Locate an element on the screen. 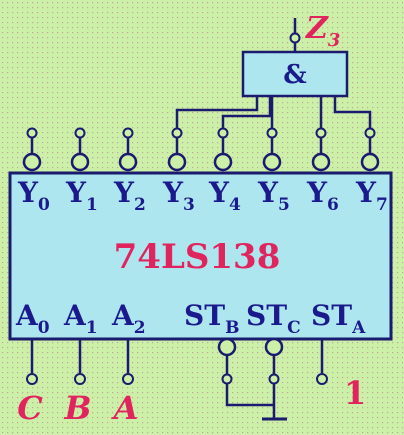  enable-pin-stb: STB is located at coordinates (211, 342).